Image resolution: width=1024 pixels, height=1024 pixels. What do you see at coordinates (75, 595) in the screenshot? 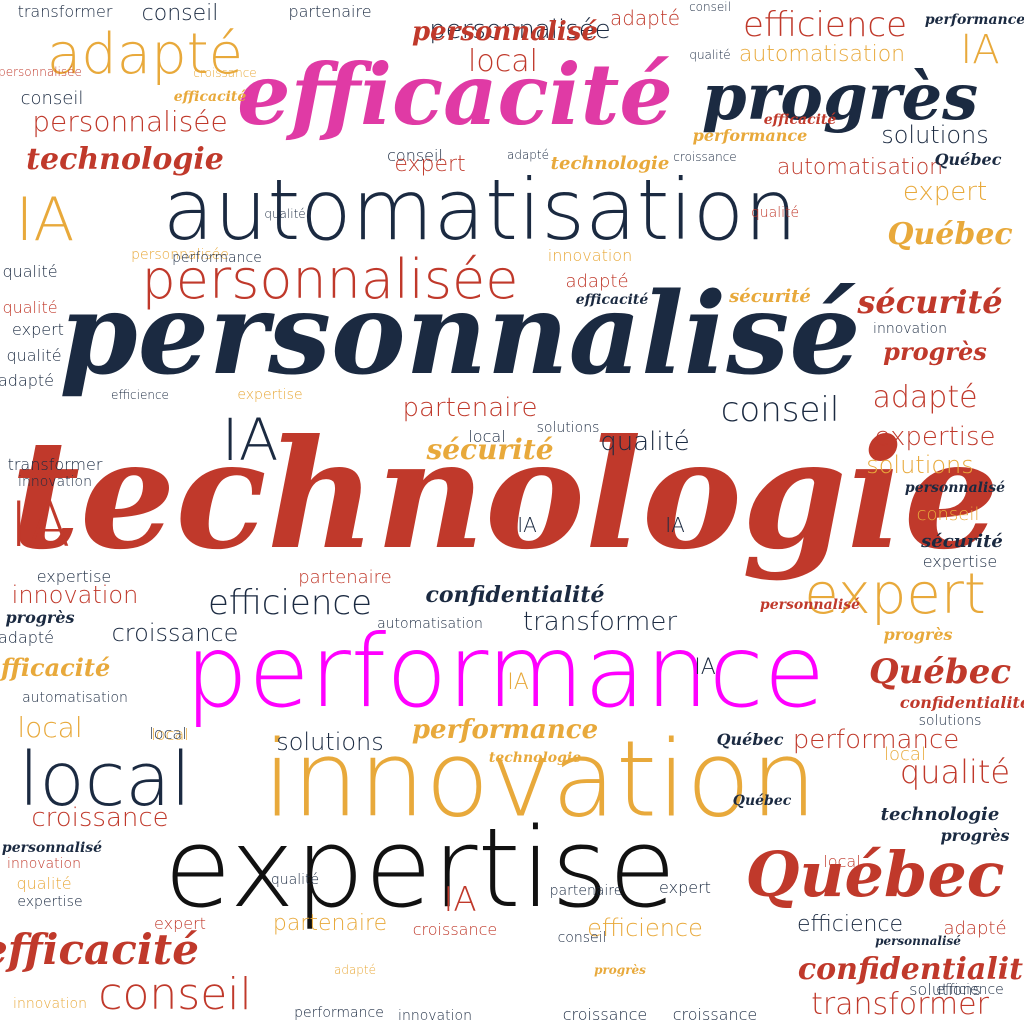
I see `word-innovation-2: innovation` at bounding box center [75, 595].